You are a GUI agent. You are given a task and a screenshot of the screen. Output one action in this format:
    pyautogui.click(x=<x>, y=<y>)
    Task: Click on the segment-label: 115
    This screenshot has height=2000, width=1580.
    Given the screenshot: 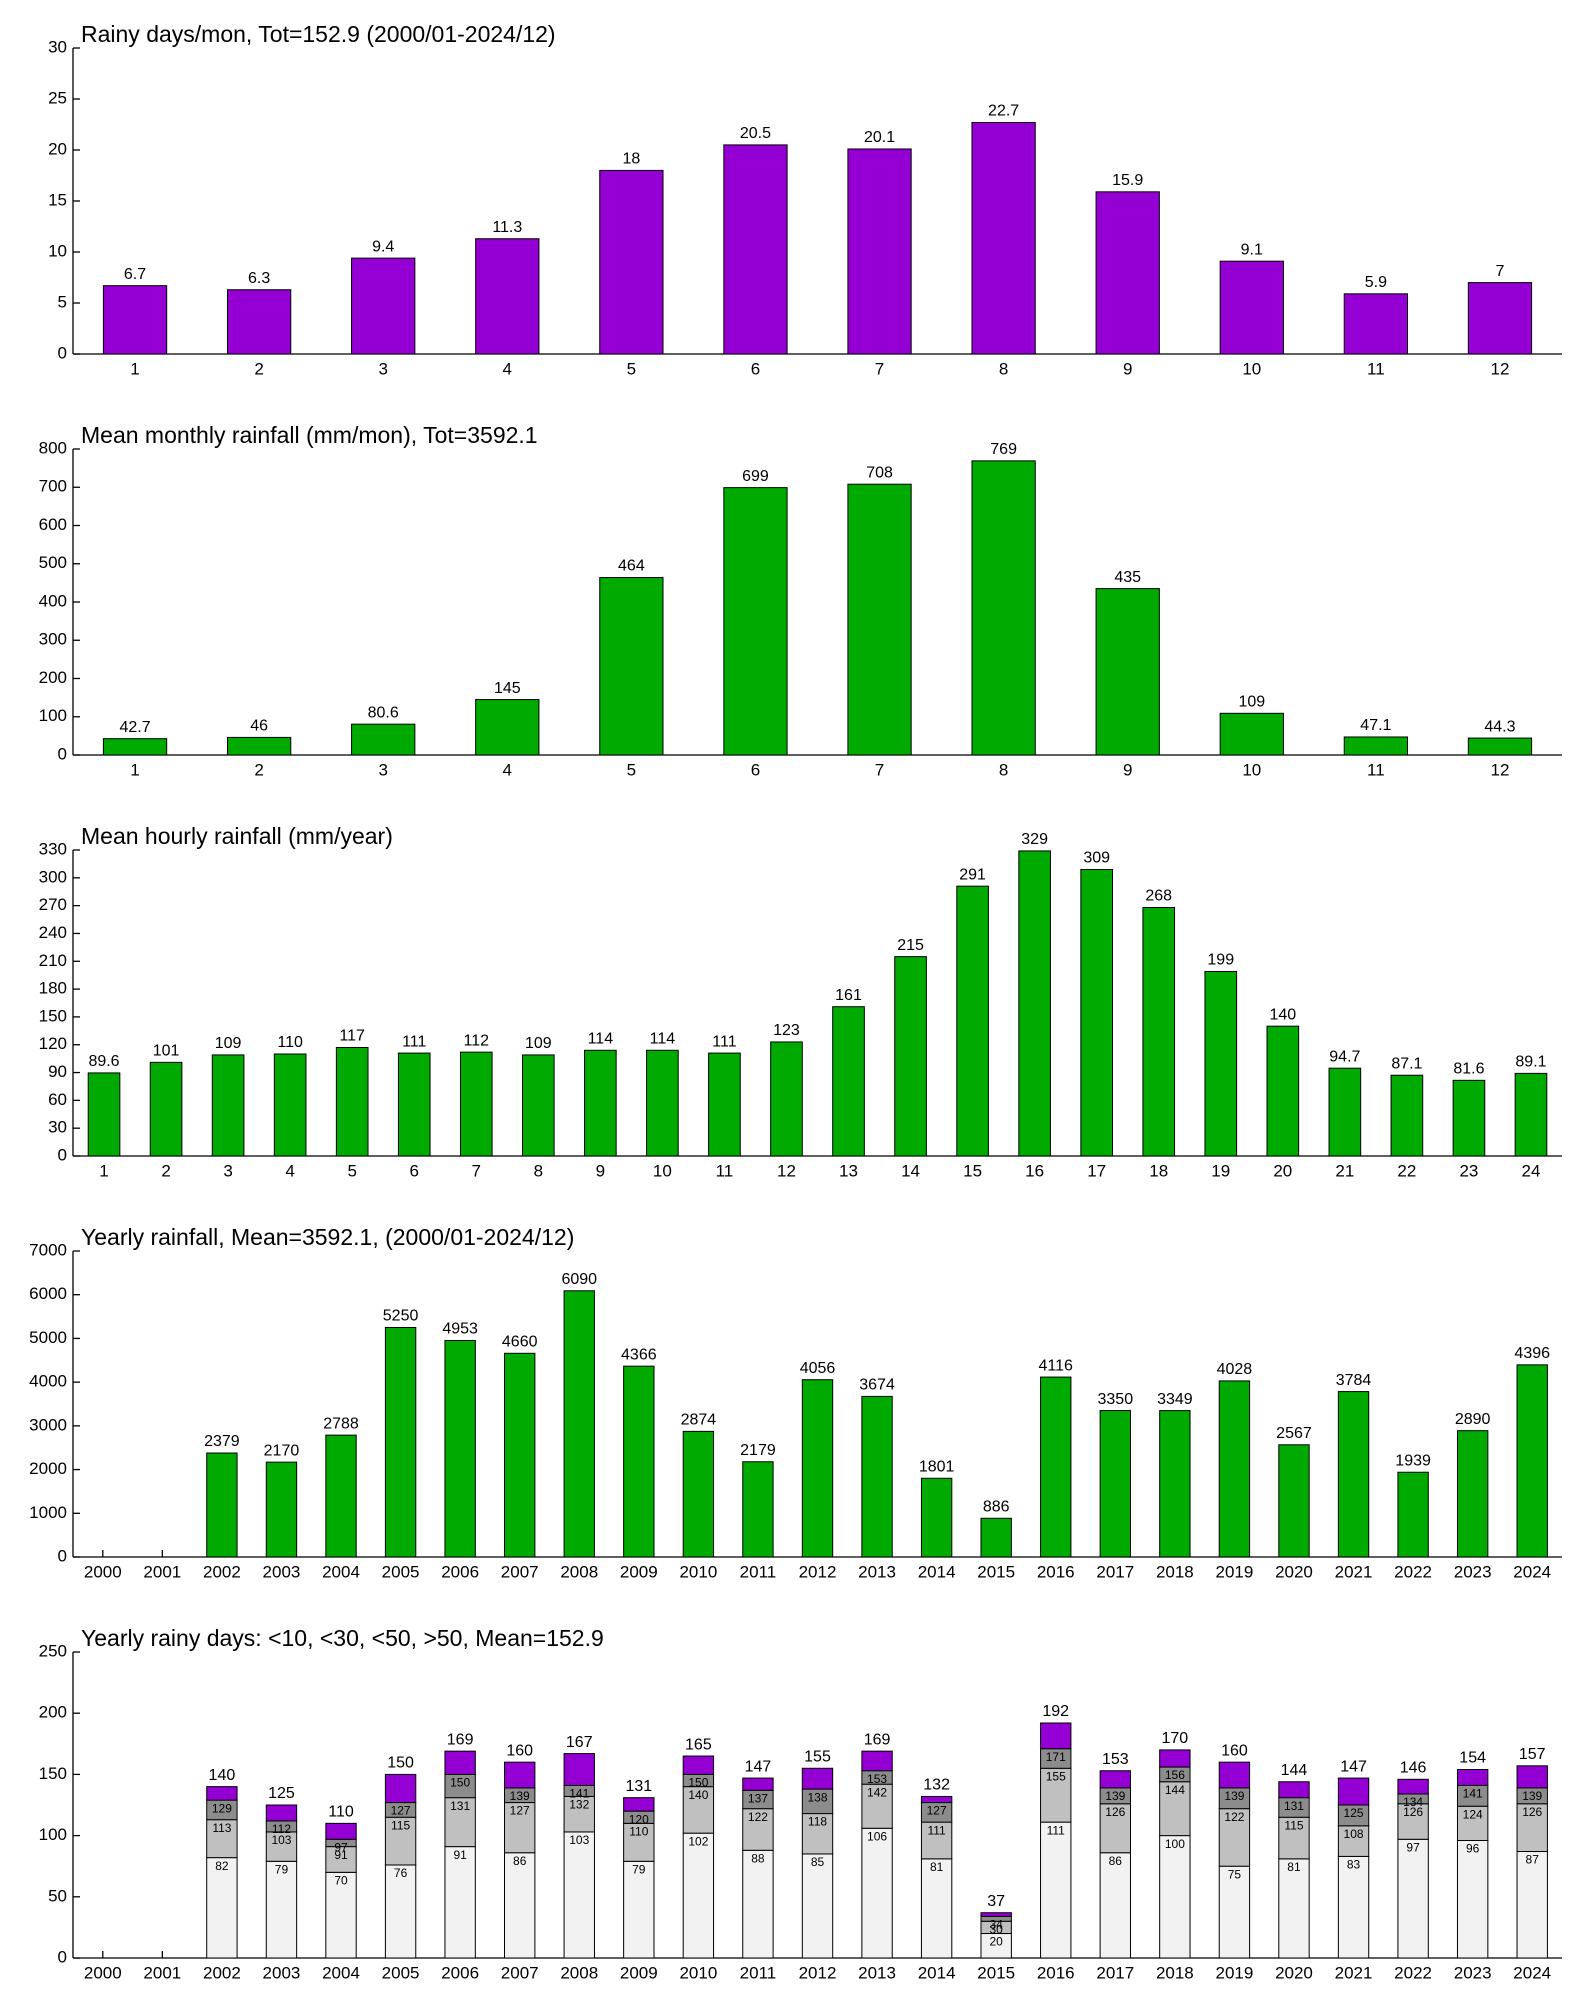 What is the action you would take?
    pyautogui.click(x=1293, y=1825)
    